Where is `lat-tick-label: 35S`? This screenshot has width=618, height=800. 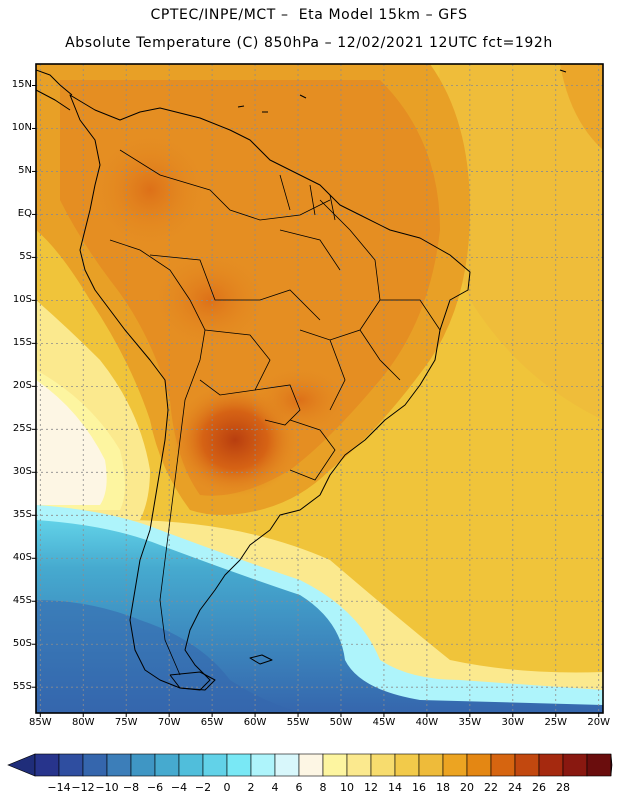
lat-tick-label: 35S is located at coordinates (22, 515).